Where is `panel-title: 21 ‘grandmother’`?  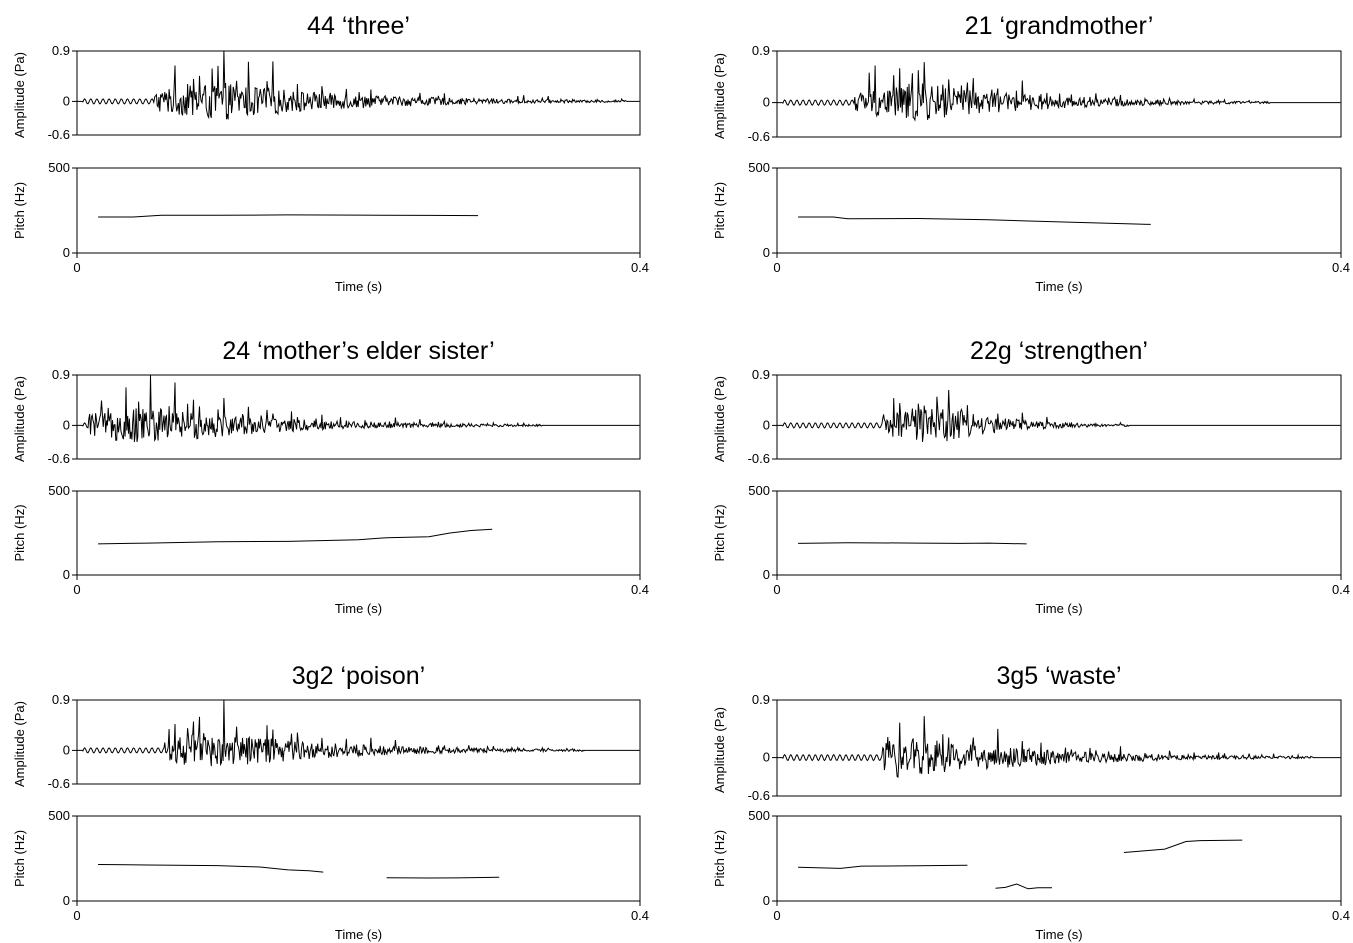
panel-title: 21 ‘grandmother’ is located at coordinates (1059, 26).